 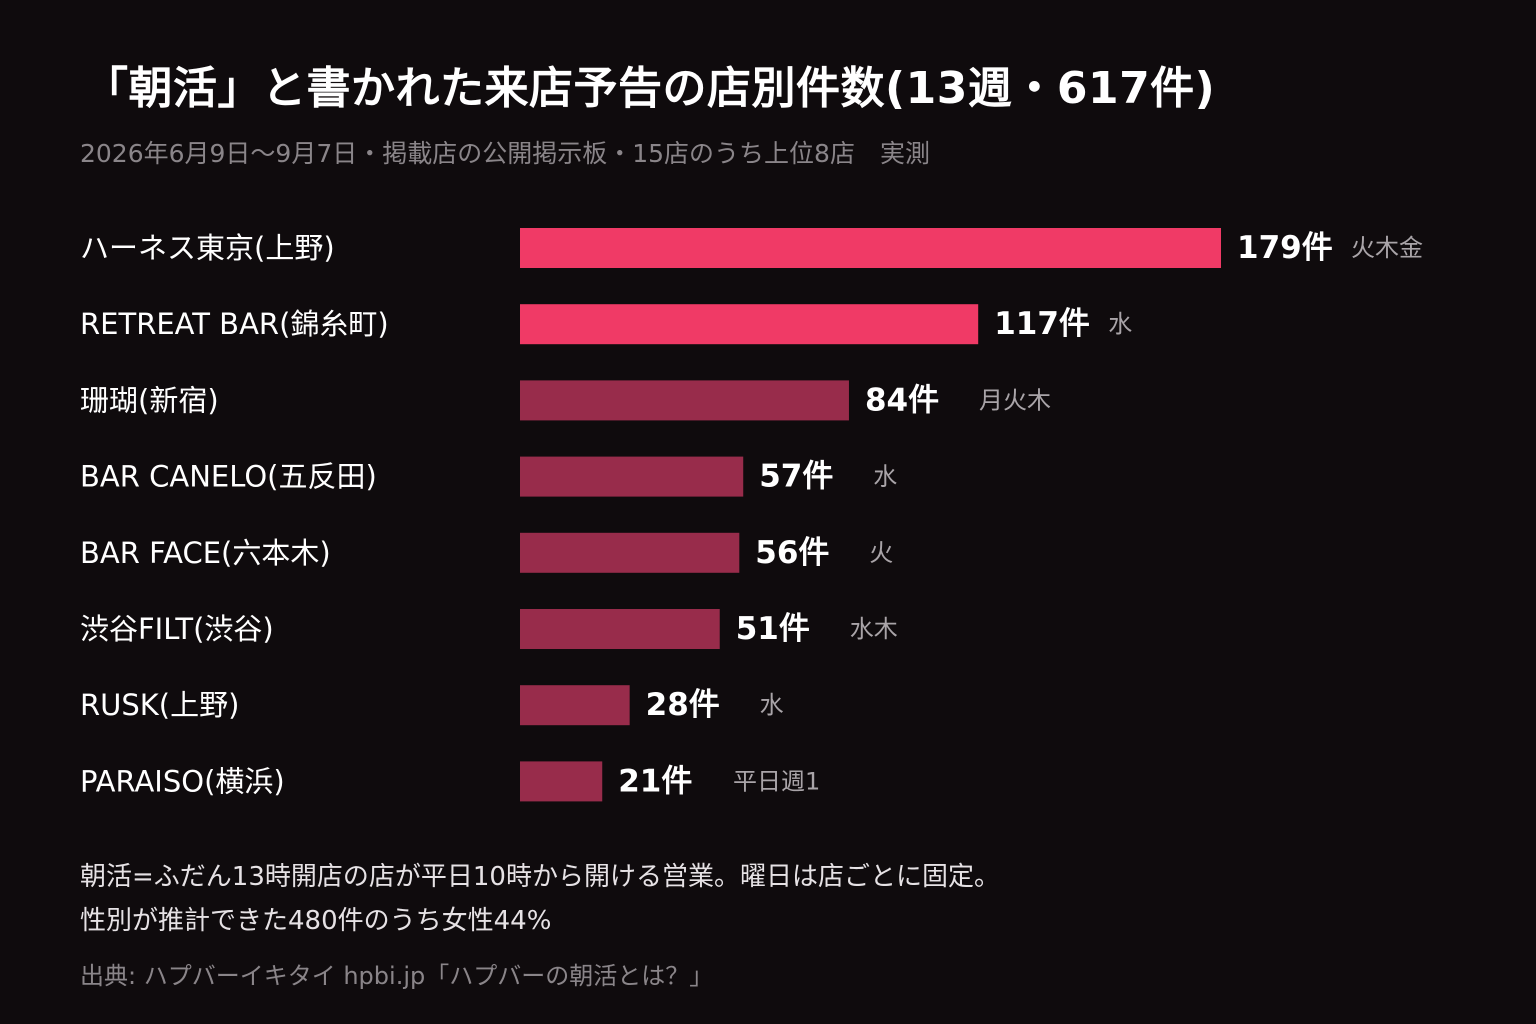 What do you see at coordinates (902, 400) in the screenshot?
I see `value-label: 84件` at bounding box center [902, 400].